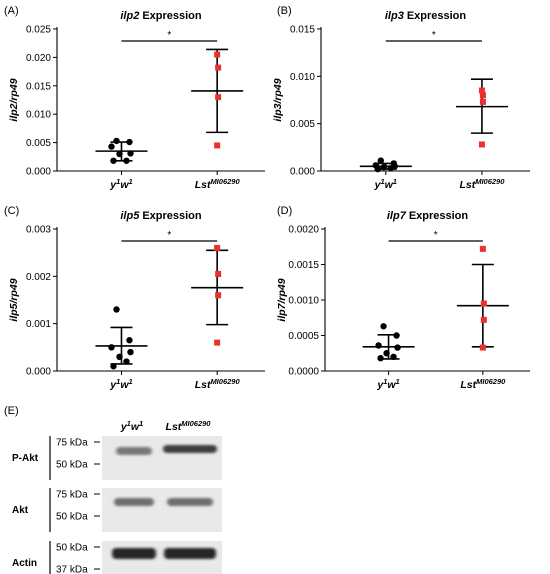 The width and height of the screenshot is (550, 574). What do you see at coordinates (38, 324) in the screenshot?
I see `y-tick-label: 0.001` at bounding box center [38, 324].